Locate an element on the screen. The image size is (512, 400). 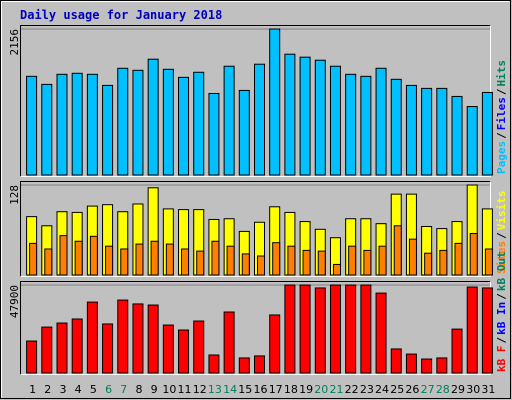
x-tick-label: 23 is located at coordinates (367, 389).